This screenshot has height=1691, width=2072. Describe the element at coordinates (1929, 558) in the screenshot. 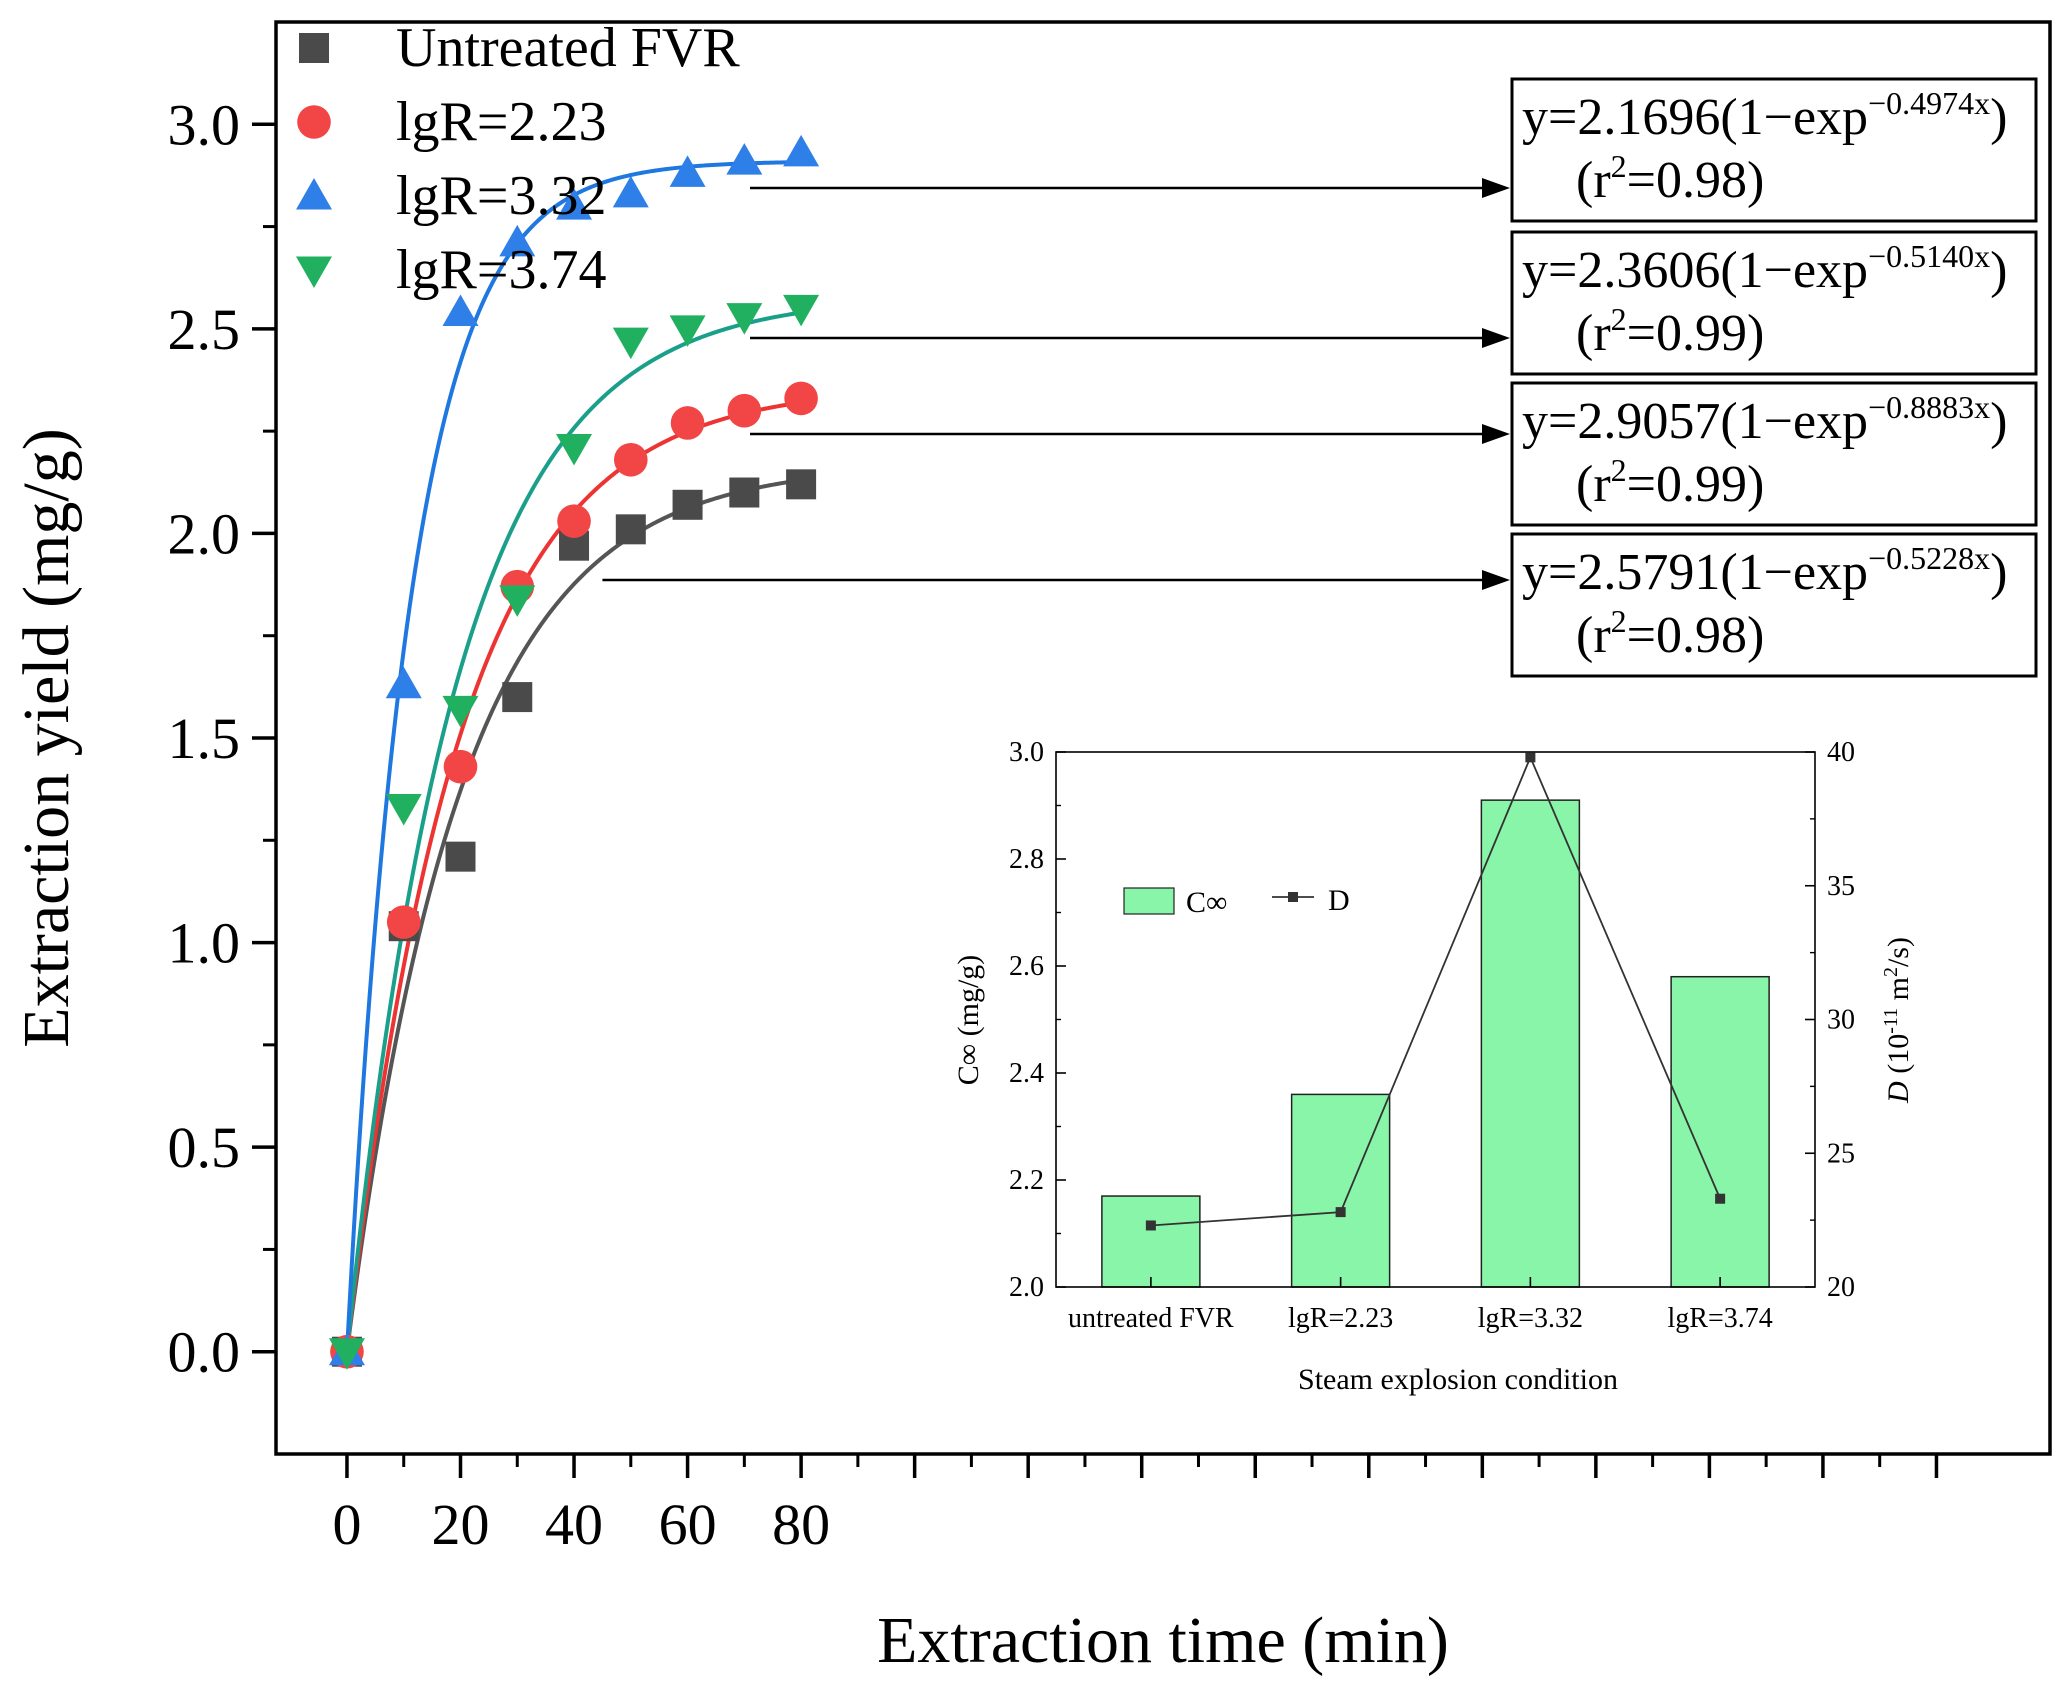

I see `equation-exponent: −0.5228x` at that location.